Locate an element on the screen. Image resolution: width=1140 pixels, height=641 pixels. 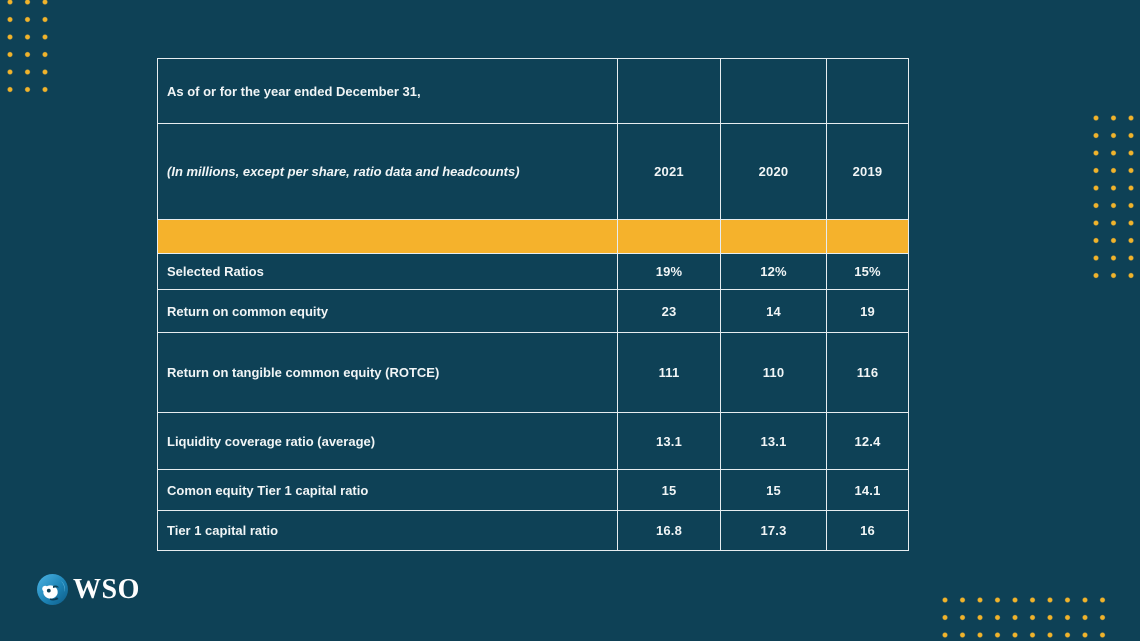
table-row: Selected Ratios 19% 12% 15% is located at coordinates (533, 271).